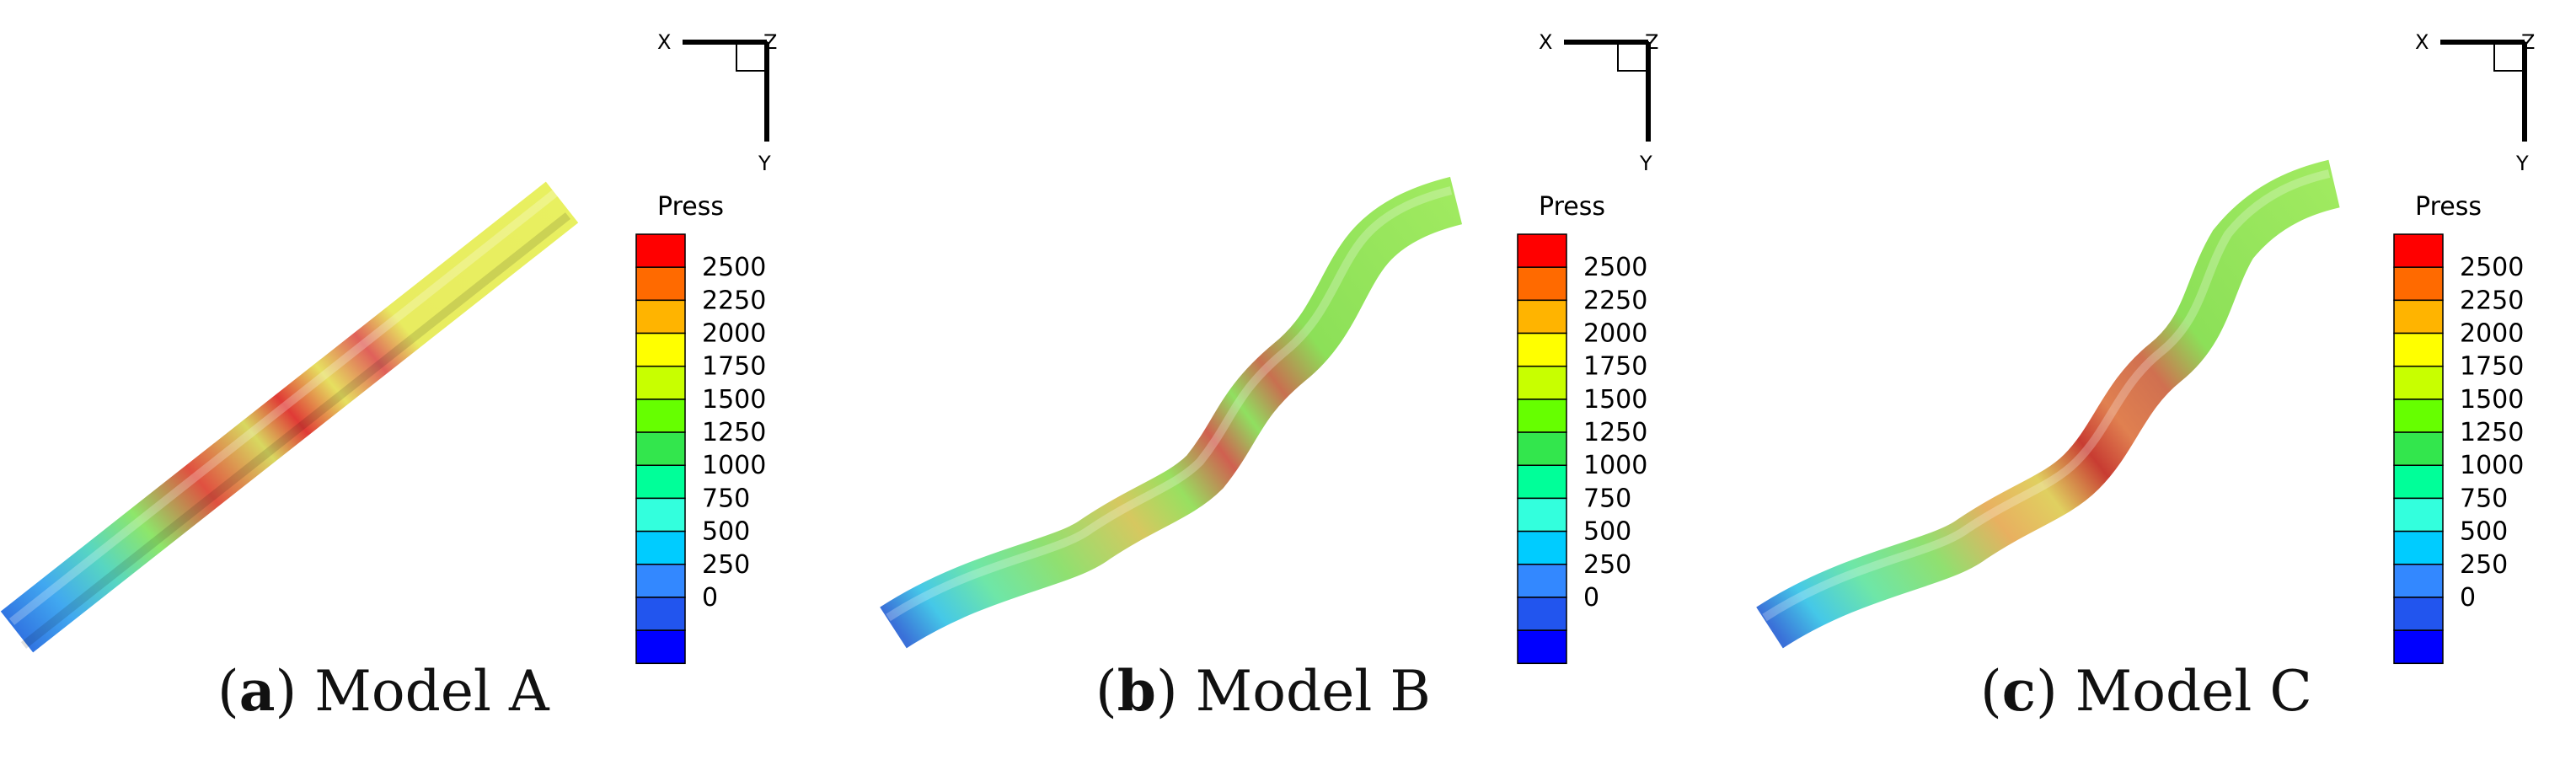 Image resolution: width=2576 pixels, height=776 pixels. I want to click on caption-c: (c) Model C, so click(2146, 691).